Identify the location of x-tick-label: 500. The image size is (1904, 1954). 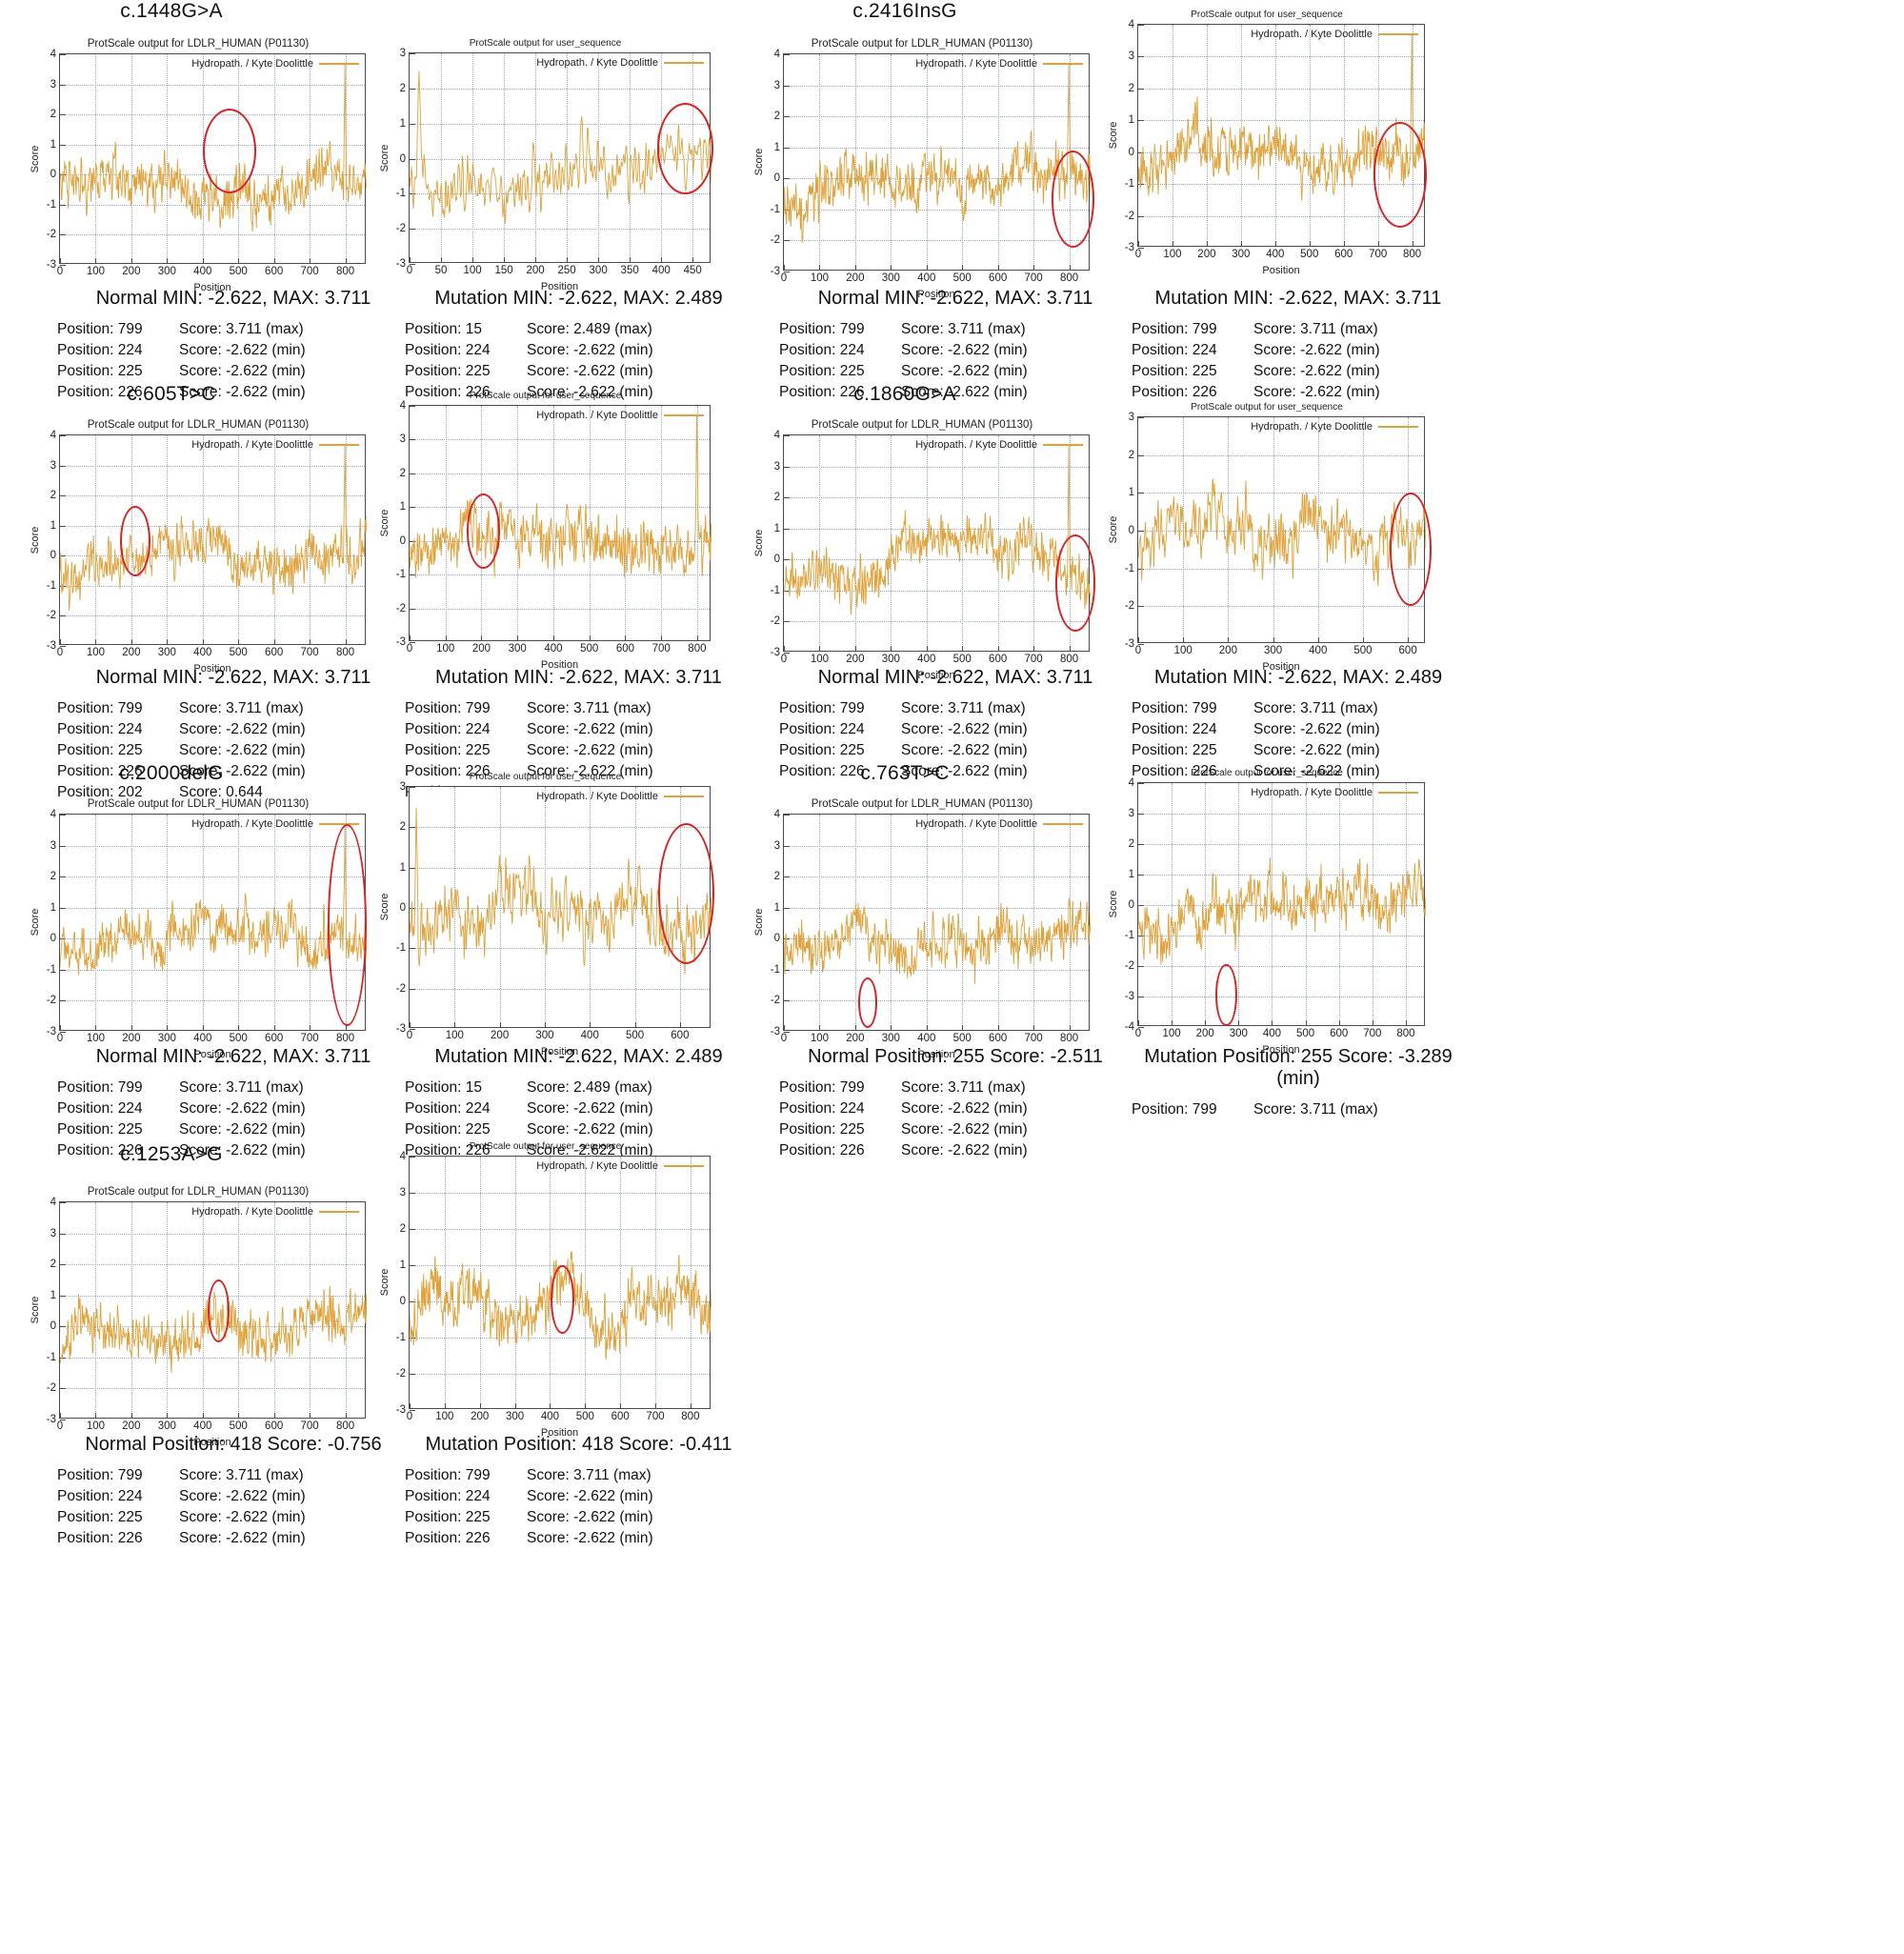
(1363, 651).